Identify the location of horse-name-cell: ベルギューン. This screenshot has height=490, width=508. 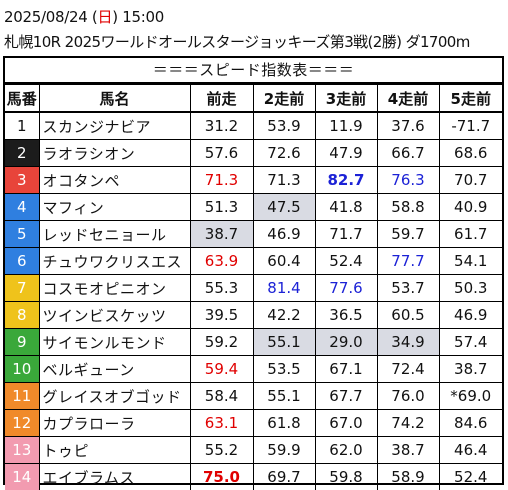
(114, 369).